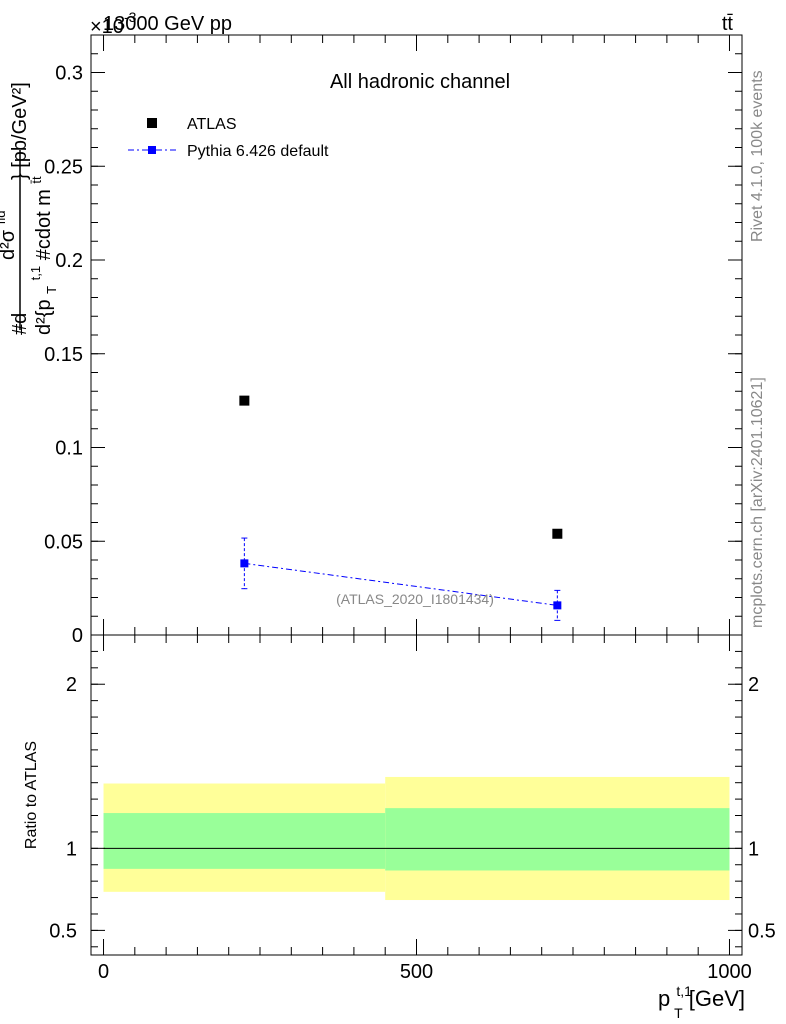  What do you see at coordinates (212, 124) in the screenshot?
I see `legend-atlas-label: ATLAS` at bounding box center [212, 124].